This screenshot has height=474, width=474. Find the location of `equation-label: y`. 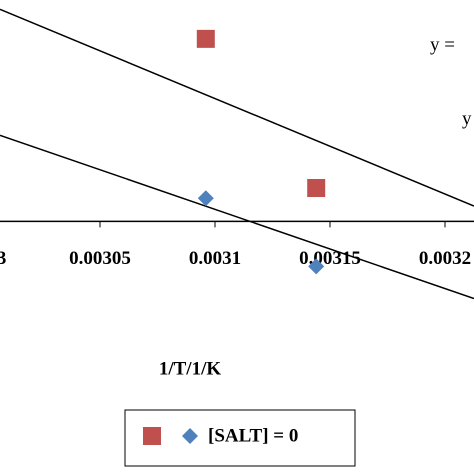

equation-label: y is located at coordinates (467, 118).